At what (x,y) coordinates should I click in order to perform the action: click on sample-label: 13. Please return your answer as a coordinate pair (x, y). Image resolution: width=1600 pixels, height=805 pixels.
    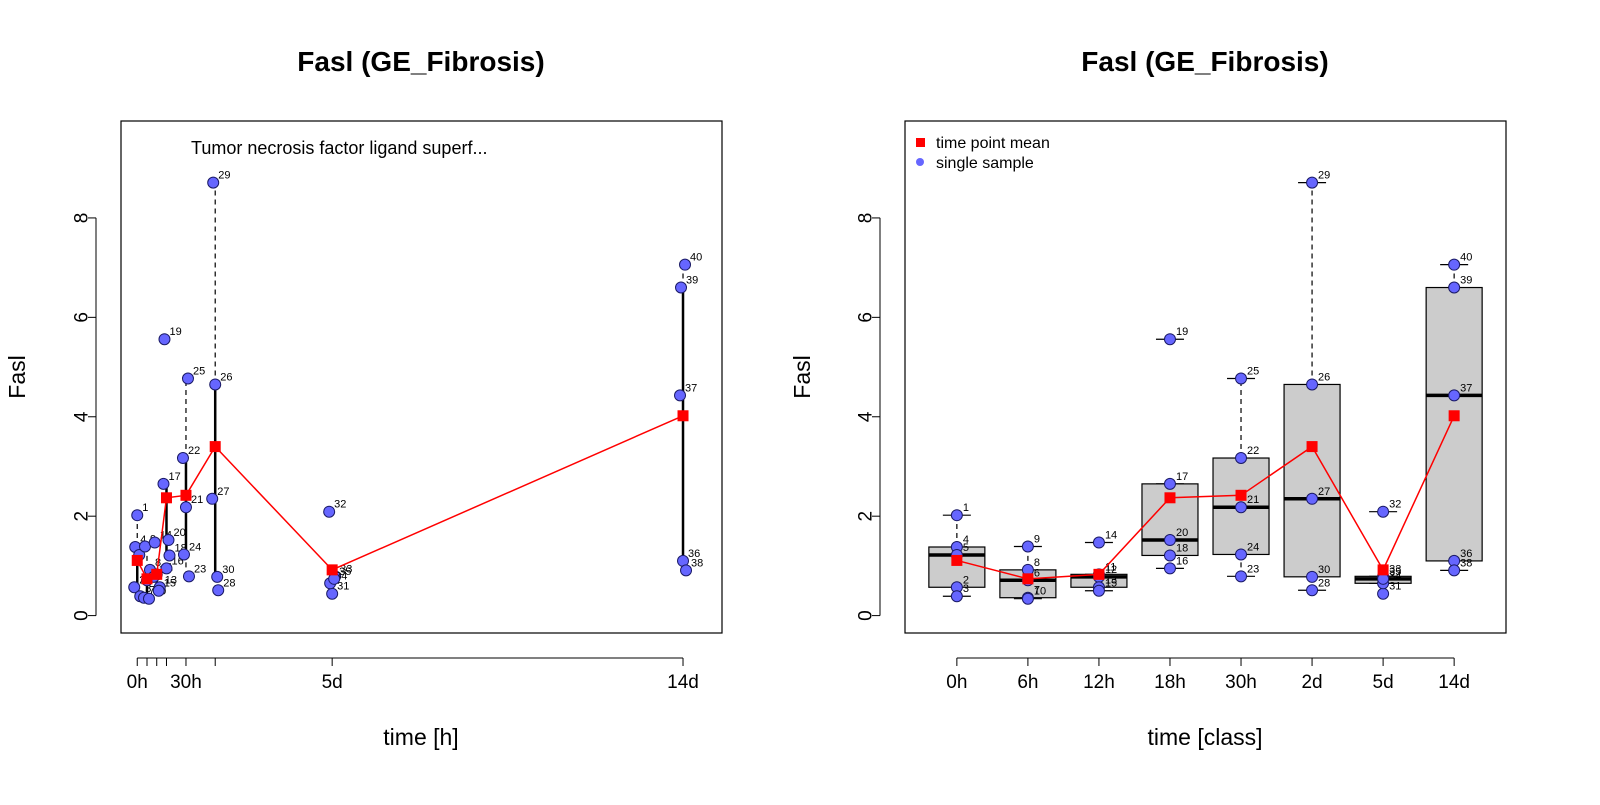
    Looking at the image, I should click on (171, 580).